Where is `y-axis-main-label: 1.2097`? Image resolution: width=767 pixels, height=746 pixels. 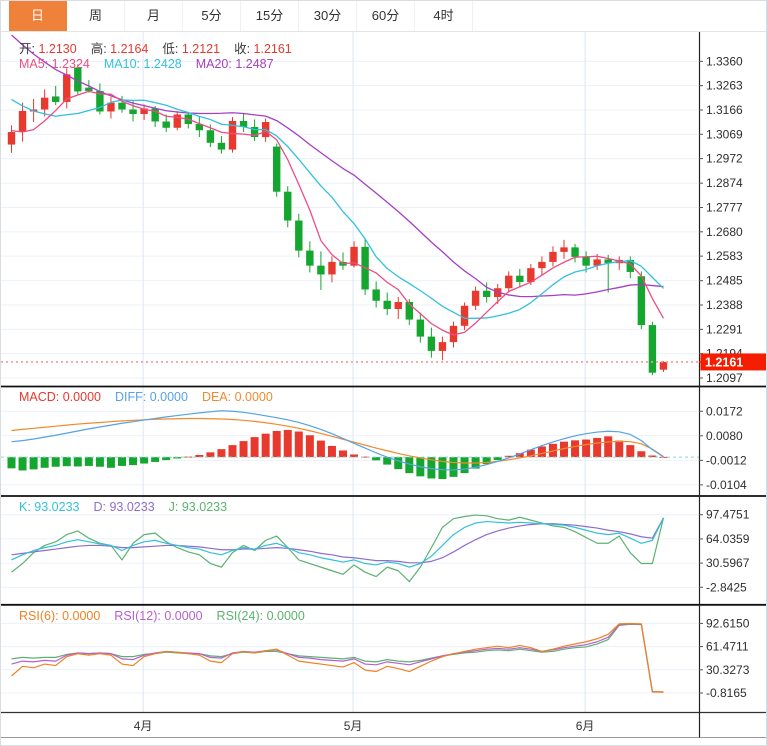 y-axis-main-label: 1.2097 is located at coordinates (724, 378).